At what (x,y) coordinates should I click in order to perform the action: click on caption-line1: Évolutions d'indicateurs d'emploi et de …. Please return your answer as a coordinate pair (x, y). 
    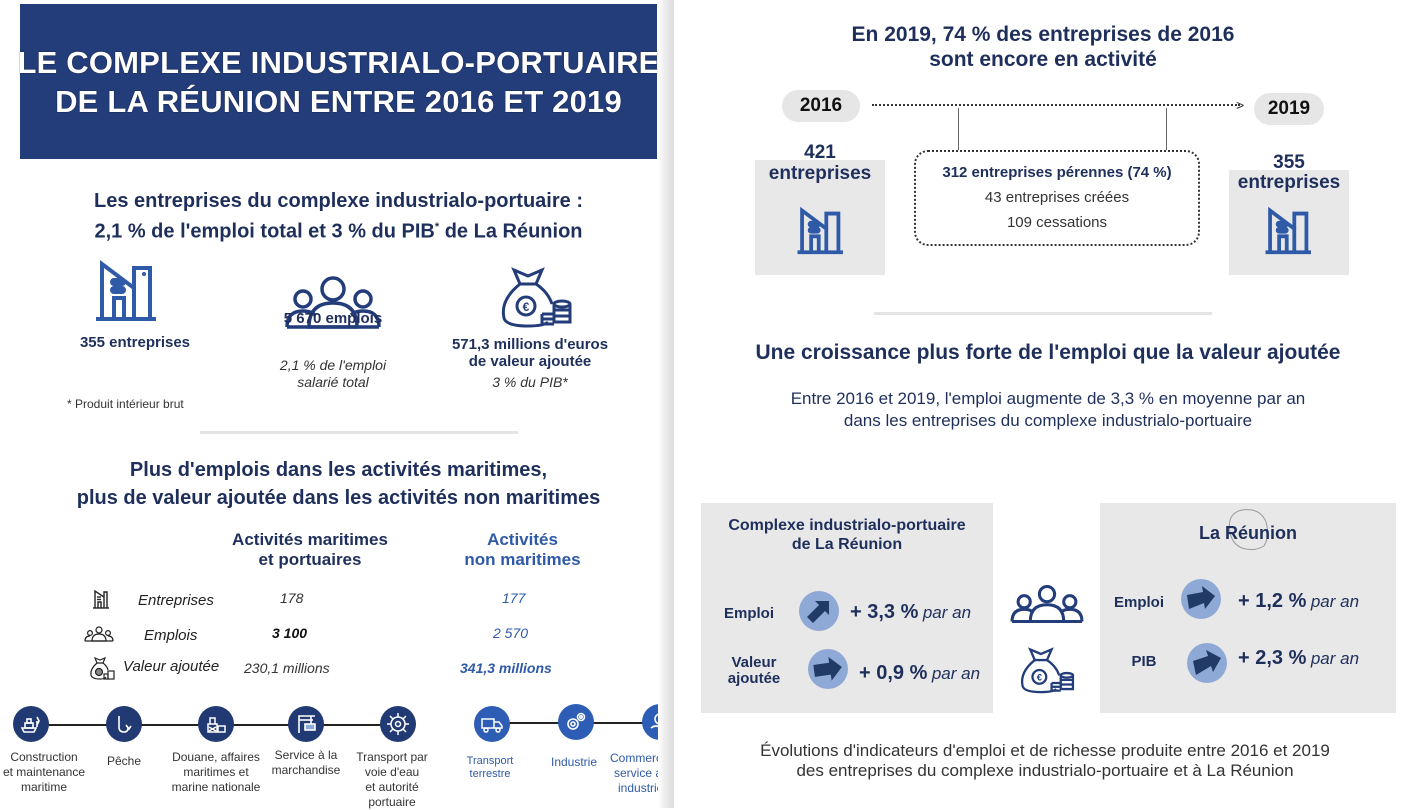
    Looking at the image, I should click on (1045, 750).